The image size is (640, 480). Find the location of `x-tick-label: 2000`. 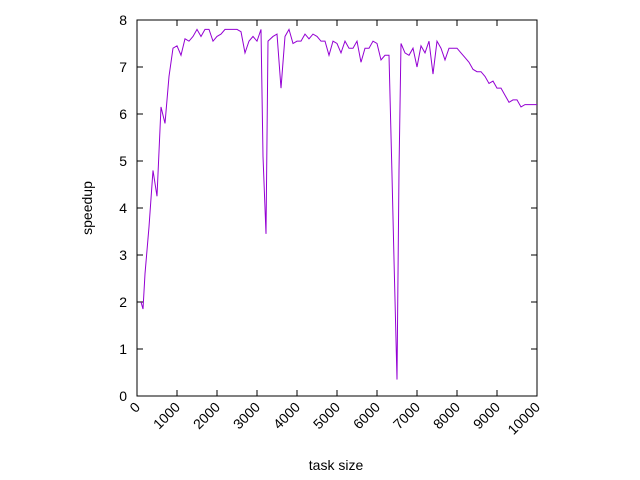

x-tick-label: 2000 is located at coordinates (206, 415).